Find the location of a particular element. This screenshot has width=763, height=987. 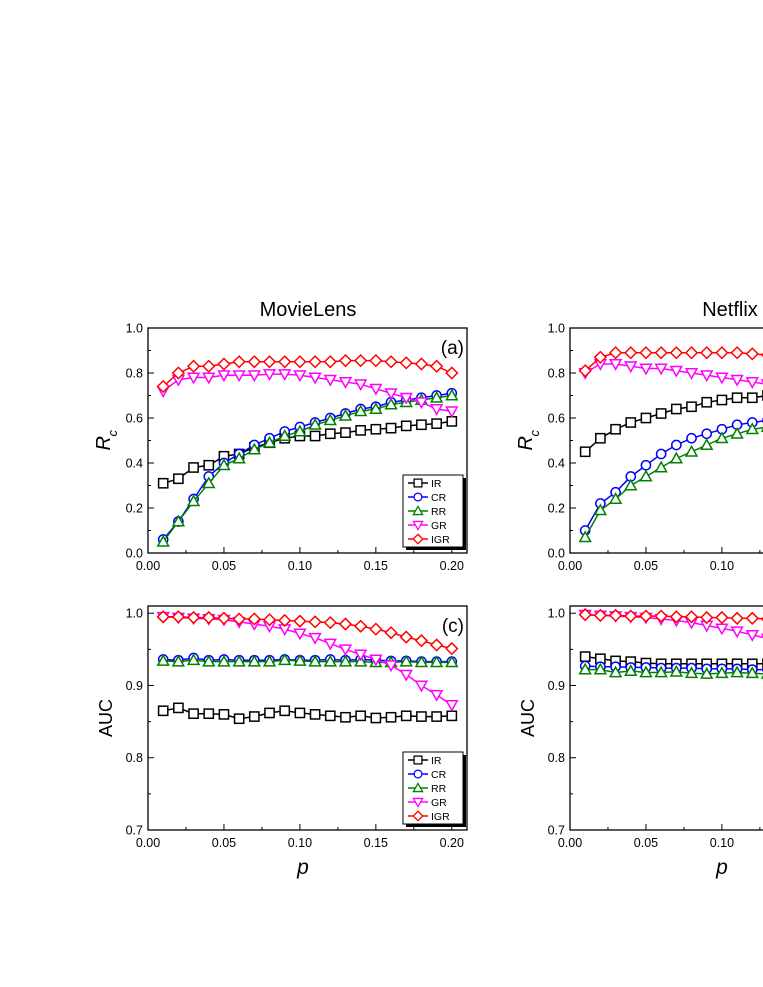

movielens-x-axis-label: p is located at coordinates (302, 867).